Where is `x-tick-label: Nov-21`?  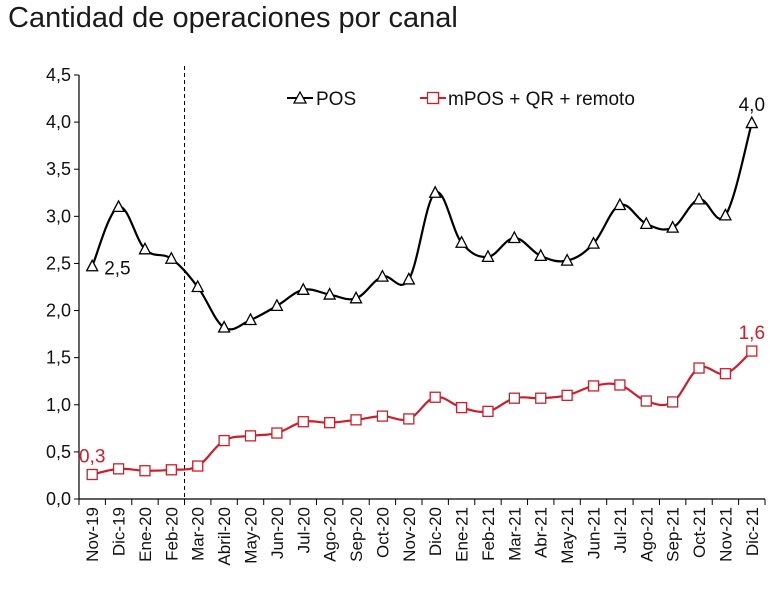
x-tick-label: Nov-21 is located at coordinates (725, 534).